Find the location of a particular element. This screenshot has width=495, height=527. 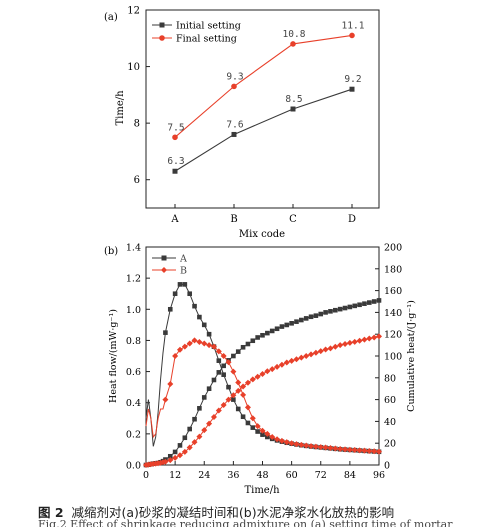

data-label: 6.3 is located at coordinates (175, 161).